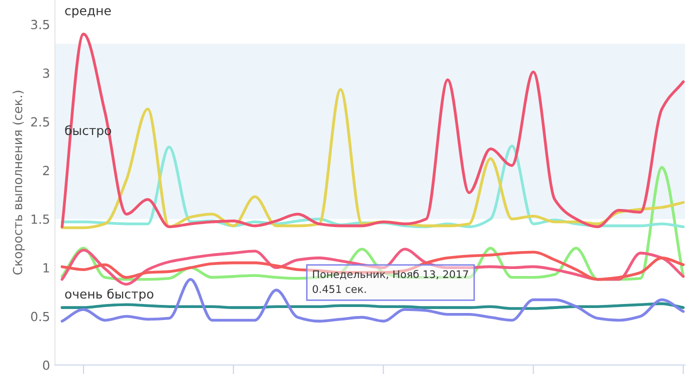 The image size is (691, 374). Describe the element at coordinates (390, 281) in the screenshot. I see `annotation: Понедельник, Нояб 13, 2017 0.451 сек.` at that location.